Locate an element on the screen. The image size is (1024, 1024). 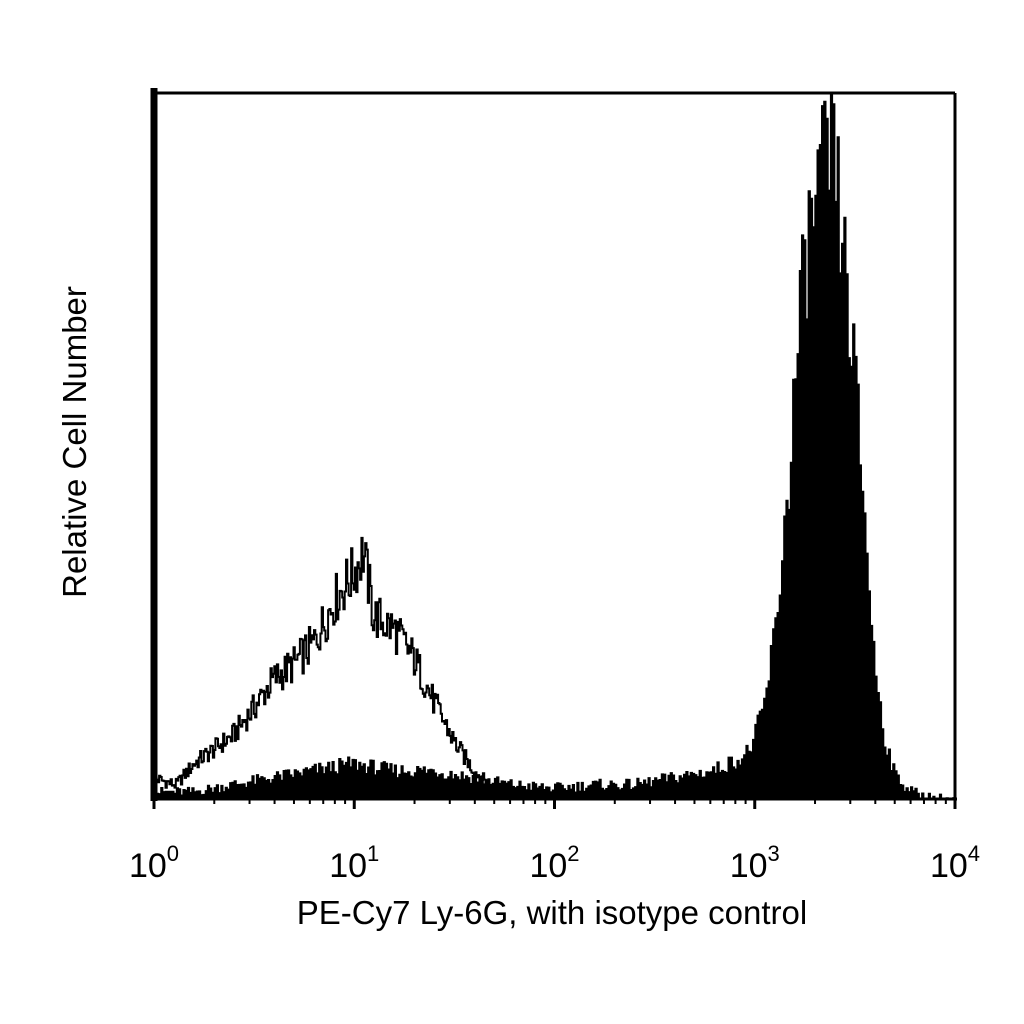
x-tick-label: 10¹ is located at coordinates (354, 863).